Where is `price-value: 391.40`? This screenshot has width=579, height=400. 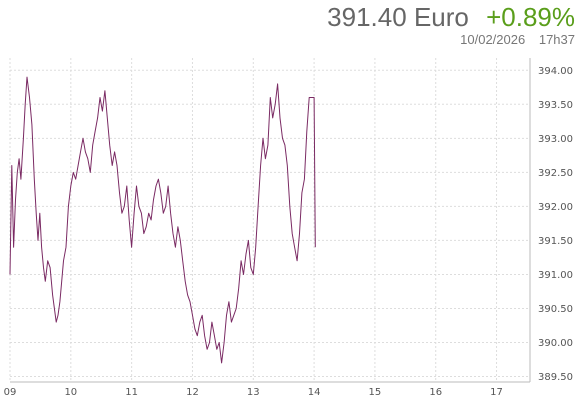
price-value: 391.40 is located at coordinates (367, 17).